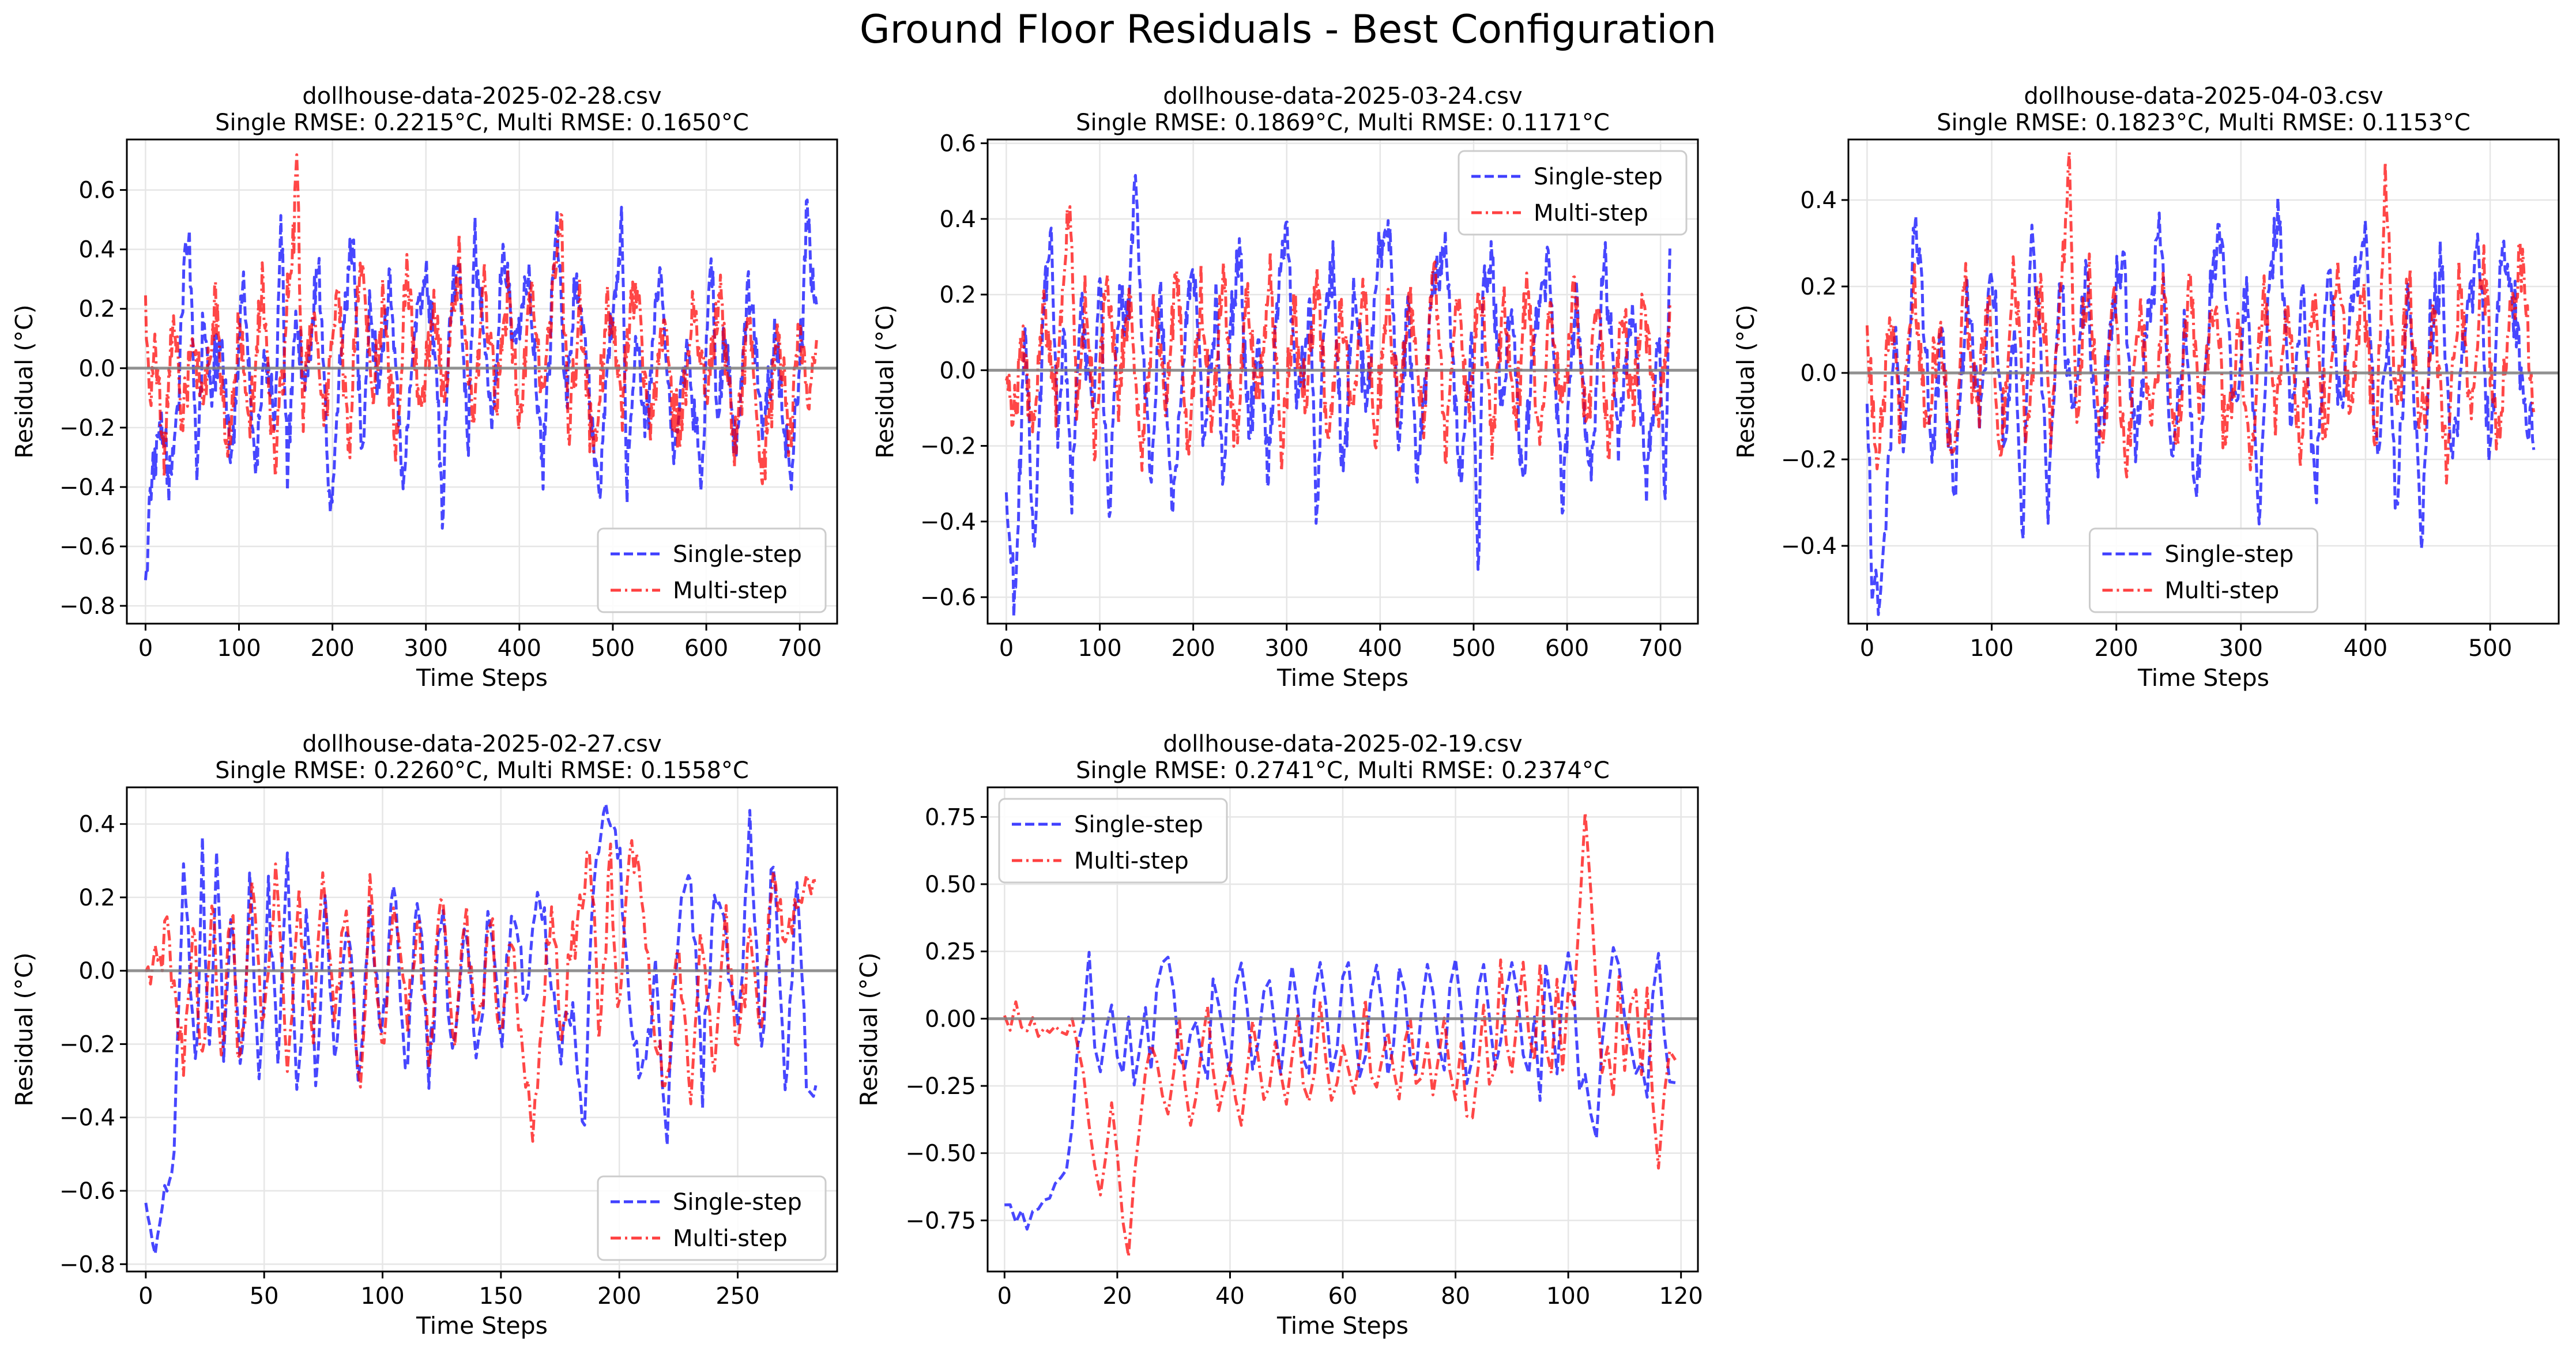  Describe the element at coordinates (1342, 744) in the screenshot. I see `subplot-title-filename: dollhouse-data-2025-02-19.csv` at that location.